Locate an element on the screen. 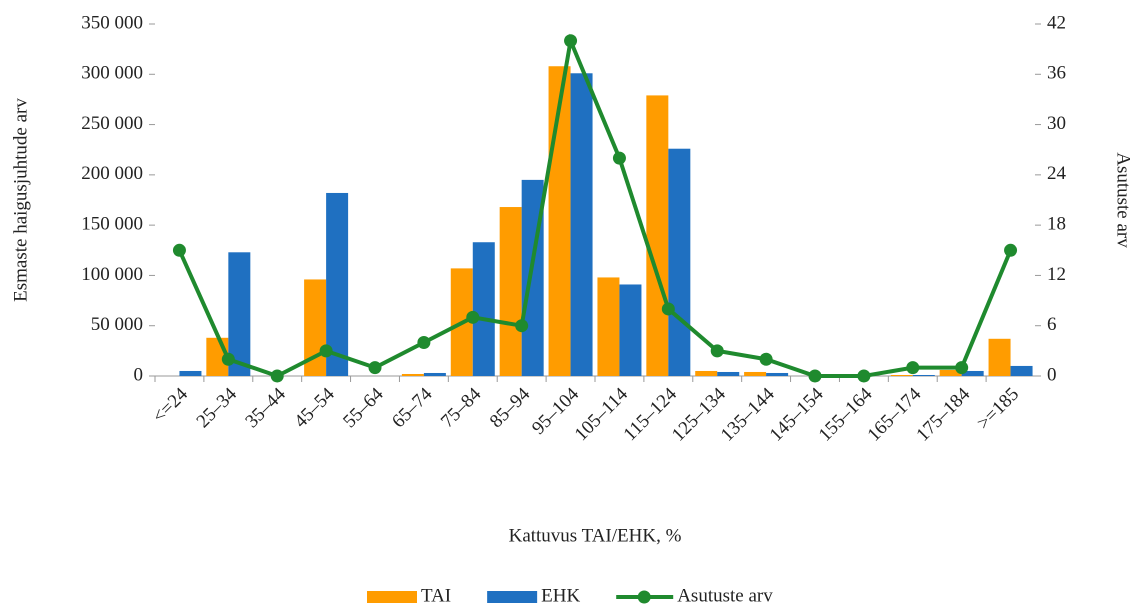  x-tick-label: 155–164 is located at coordinates (846, 414).